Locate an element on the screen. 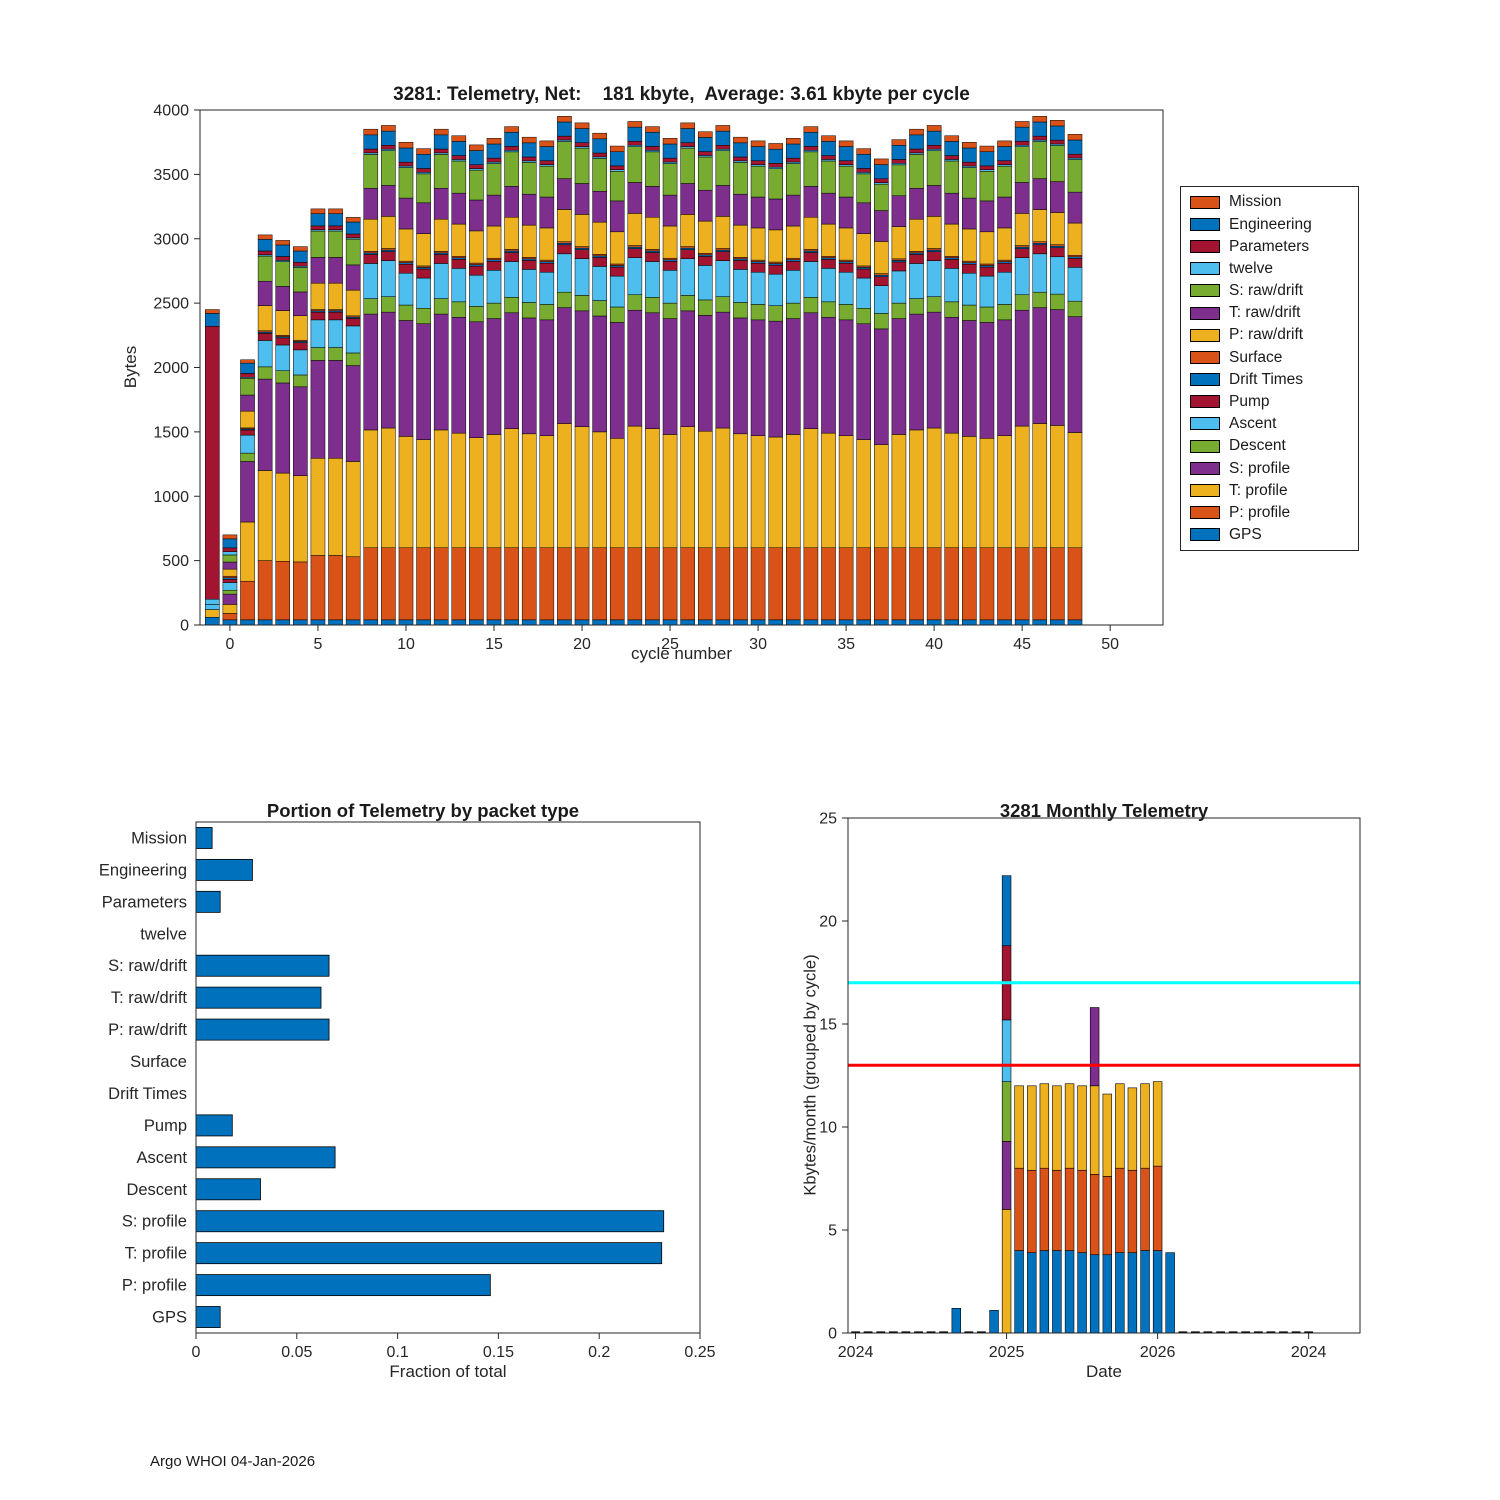 This screenshot has width=1500, height=1500. plot-border is located at coordinates (448, 1077).